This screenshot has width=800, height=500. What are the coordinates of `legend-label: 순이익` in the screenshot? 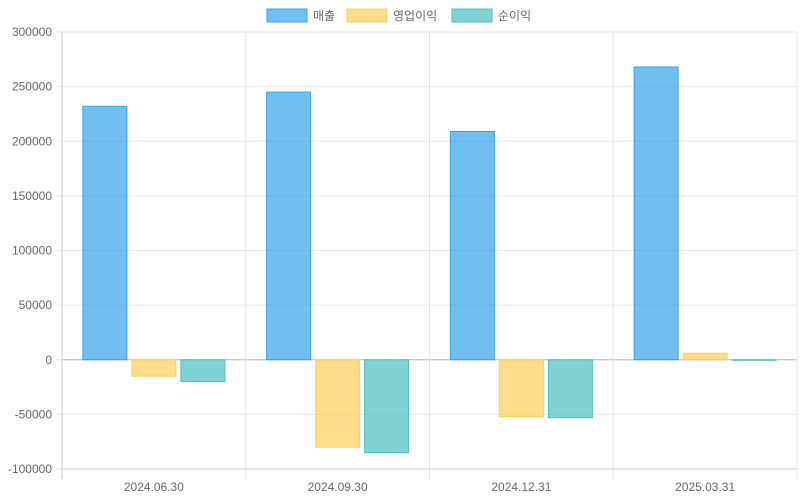 It's located at (514, 16).